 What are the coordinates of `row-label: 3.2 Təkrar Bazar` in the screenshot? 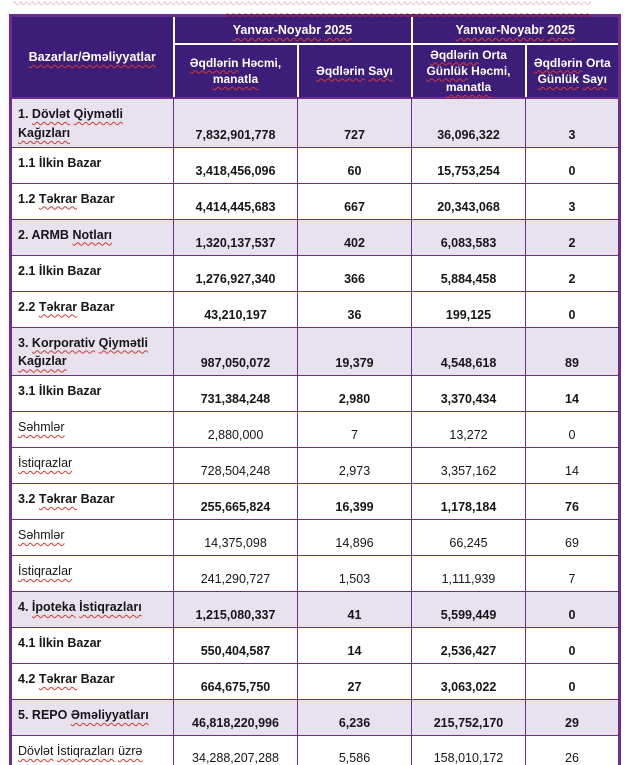 It's located at (92, 502).